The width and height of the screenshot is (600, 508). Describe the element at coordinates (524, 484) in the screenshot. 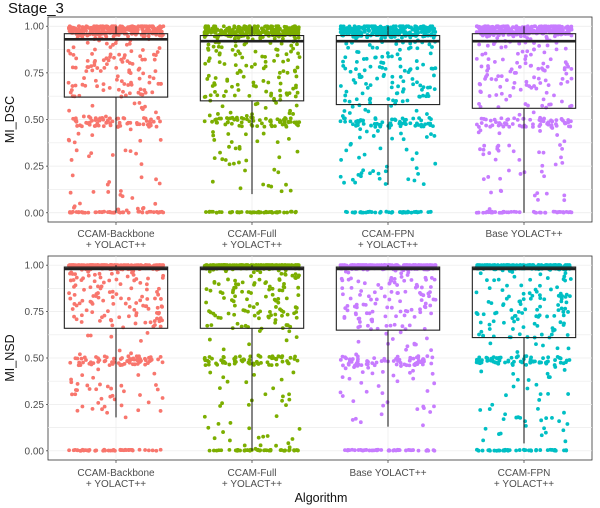

I see `x-tick-label-line: + YOLACT++` at that location.